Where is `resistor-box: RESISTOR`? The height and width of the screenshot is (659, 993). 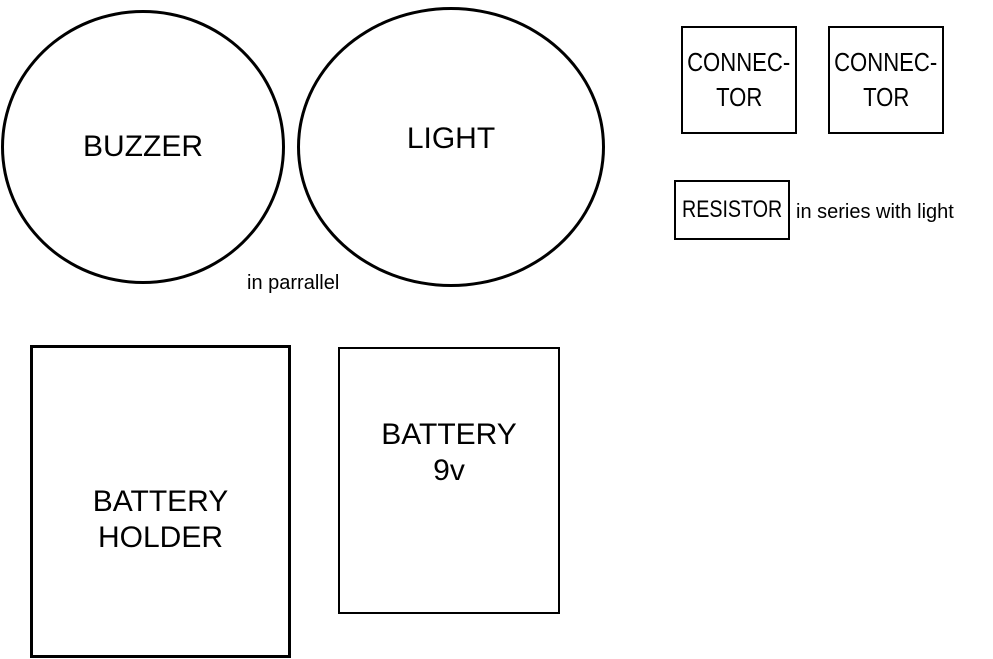 resistor-box: RESISTOR is located at coordinates (732, 210).